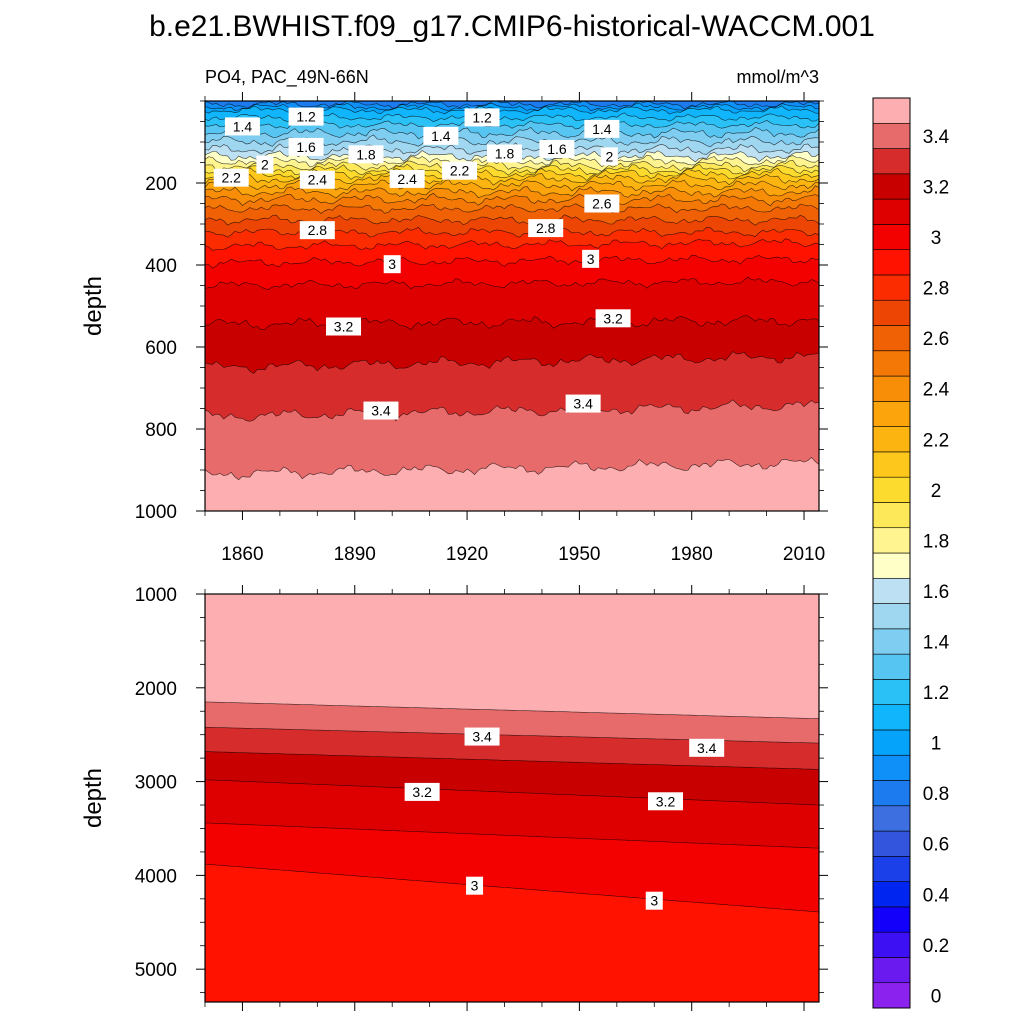 The image size is (1024, 1024). I want to click on colorbar-label: 2.4, so click(936, 390).